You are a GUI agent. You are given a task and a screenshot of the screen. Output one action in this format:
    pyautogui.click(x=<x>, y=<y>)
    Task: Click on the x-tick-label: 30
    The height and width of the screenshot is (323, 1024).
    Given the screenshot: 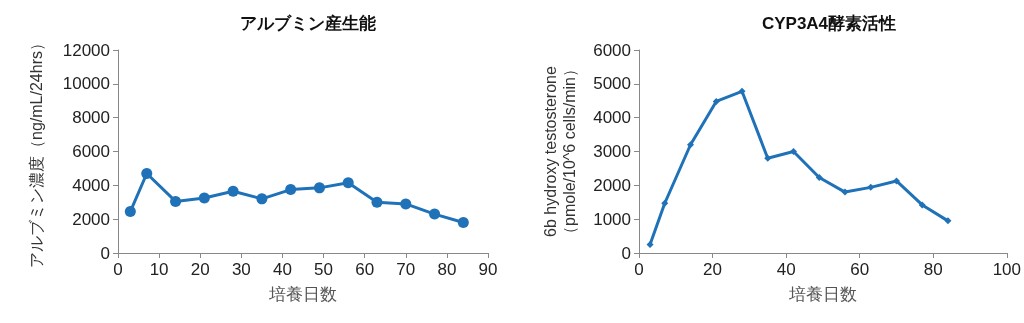 What is the action you would take?
    pyautogui.click(x=241, y=269)
    